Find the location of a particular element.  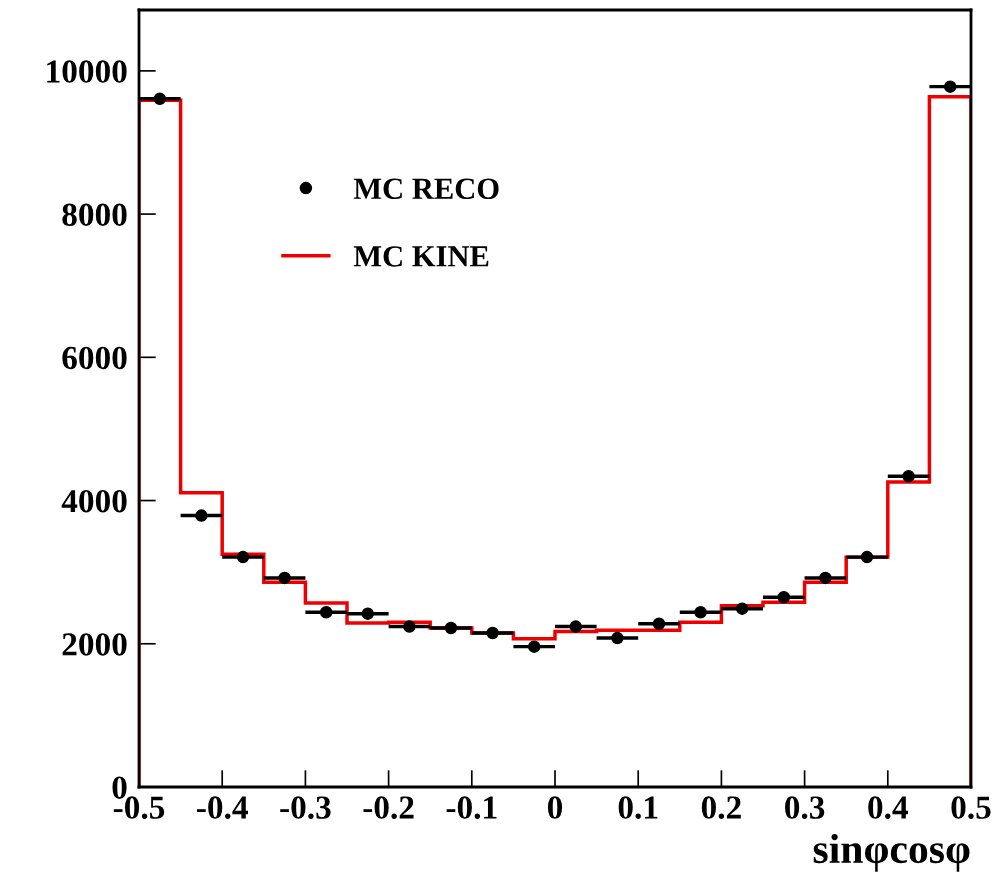

x-tick-label: -0.4 is located at coordinates (222, 807).